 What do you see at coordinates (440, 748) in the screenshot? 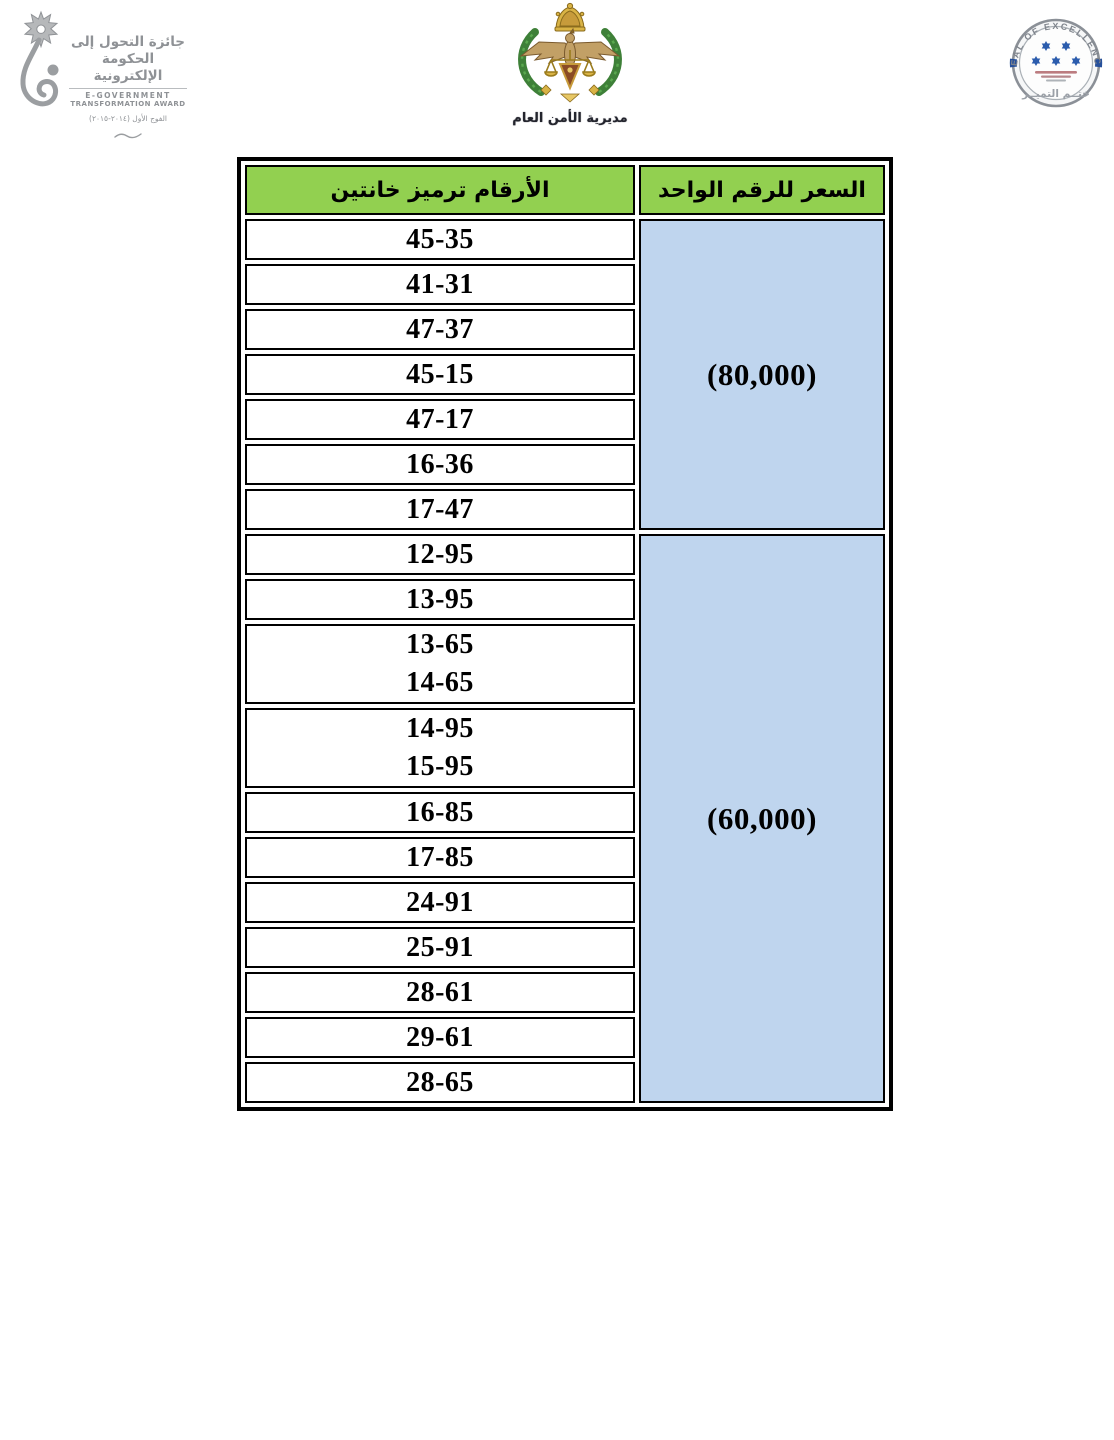
I see `code-cell: 14-95 15-95` at bounding box center [440, 748].